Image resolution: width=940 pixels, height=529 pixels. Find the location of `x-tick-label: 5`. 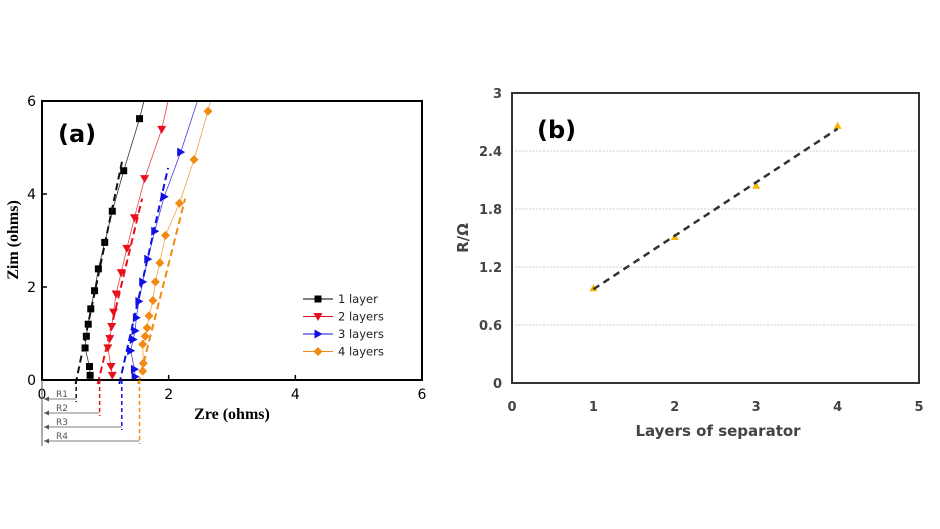

x-tick-label: 5 is located at coordinates (918, 407).